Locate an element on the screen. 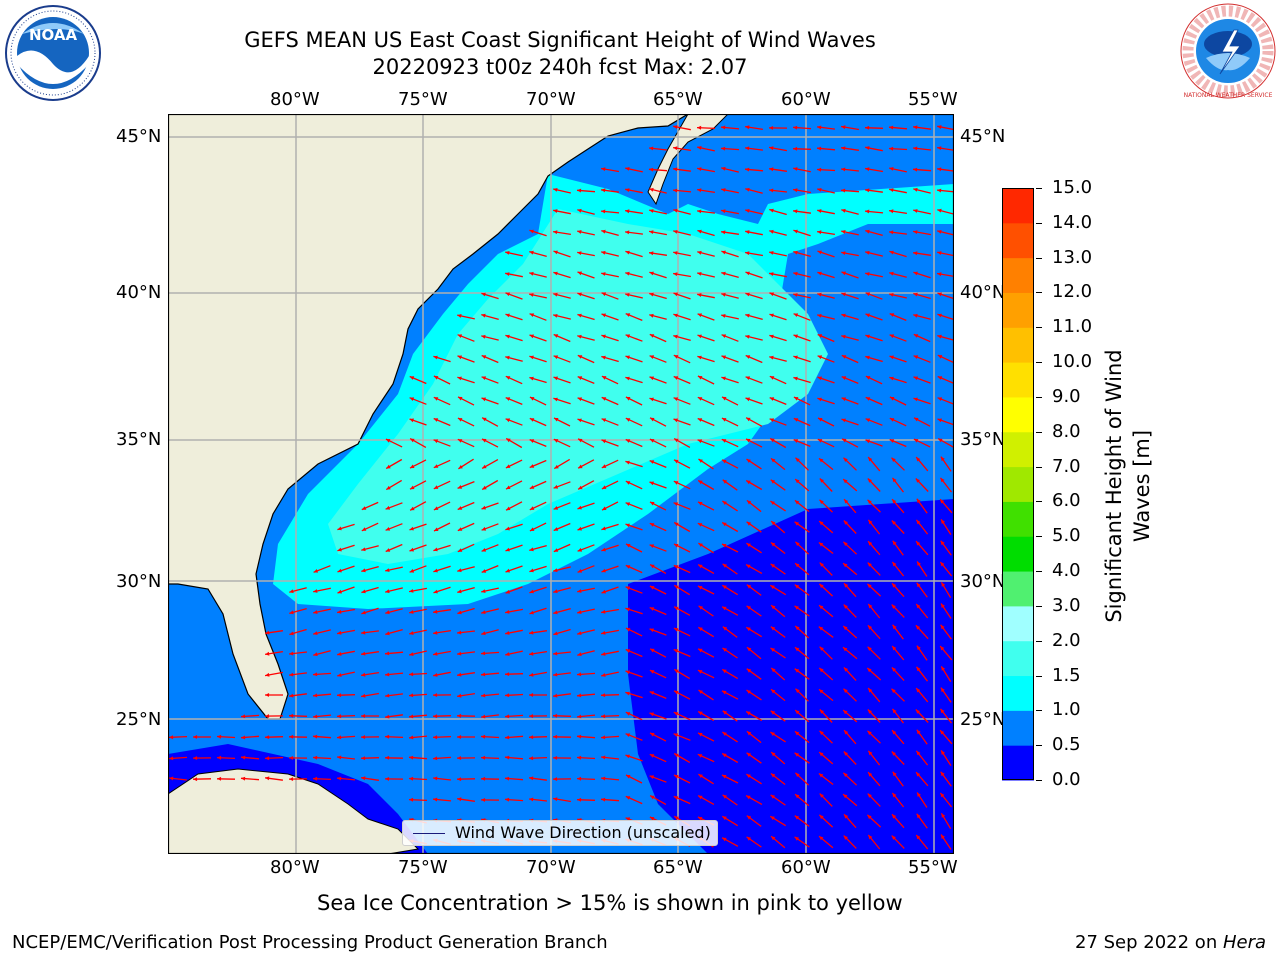  chart-title-line2: 20220923 t00z 240h fcst Max: 2.07 is located at coordinates (560, 67).